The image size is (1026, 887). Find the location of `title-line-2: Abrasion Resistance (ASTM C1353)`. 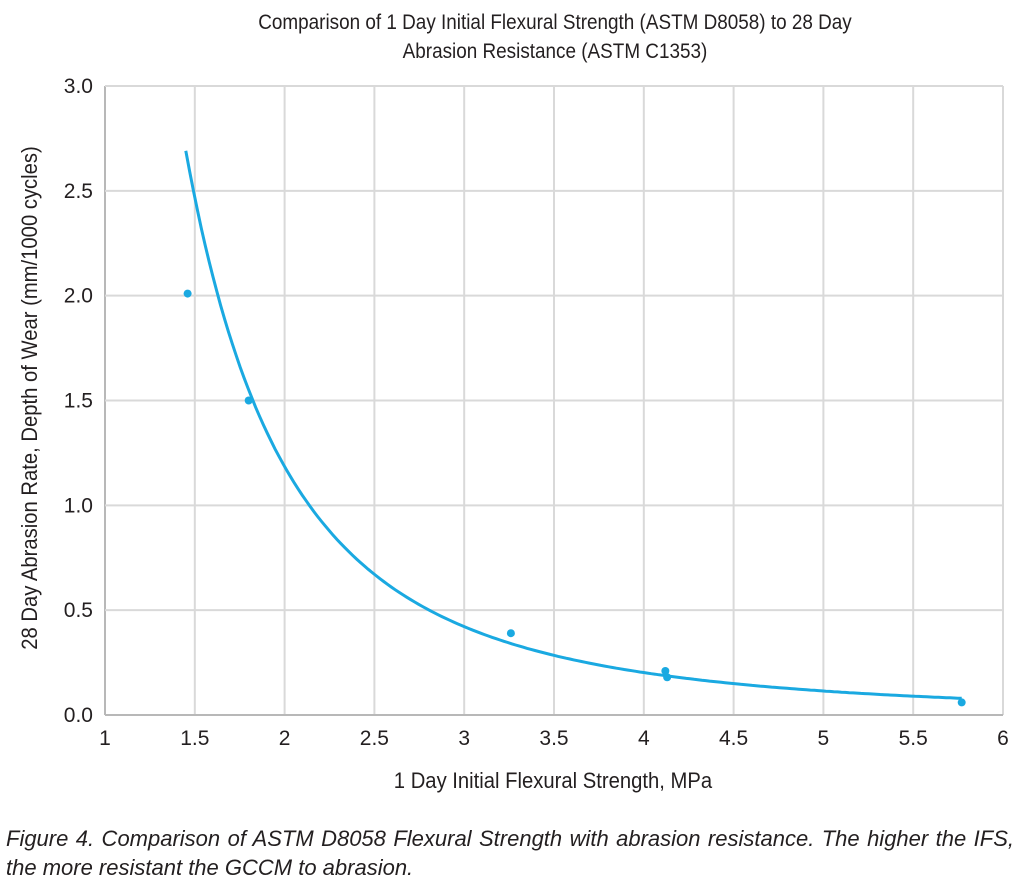

title-line-2: Abrasion Resistance (ASTM C1353) is located at coordinates (555, 51).